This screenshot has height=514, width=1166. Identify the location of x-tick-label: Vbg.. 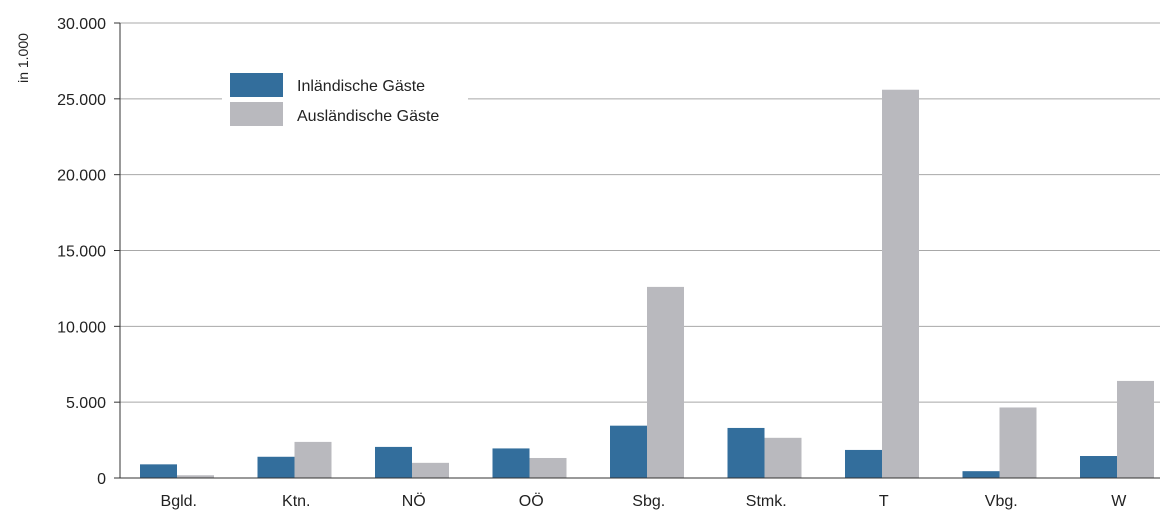
(1001, 501).